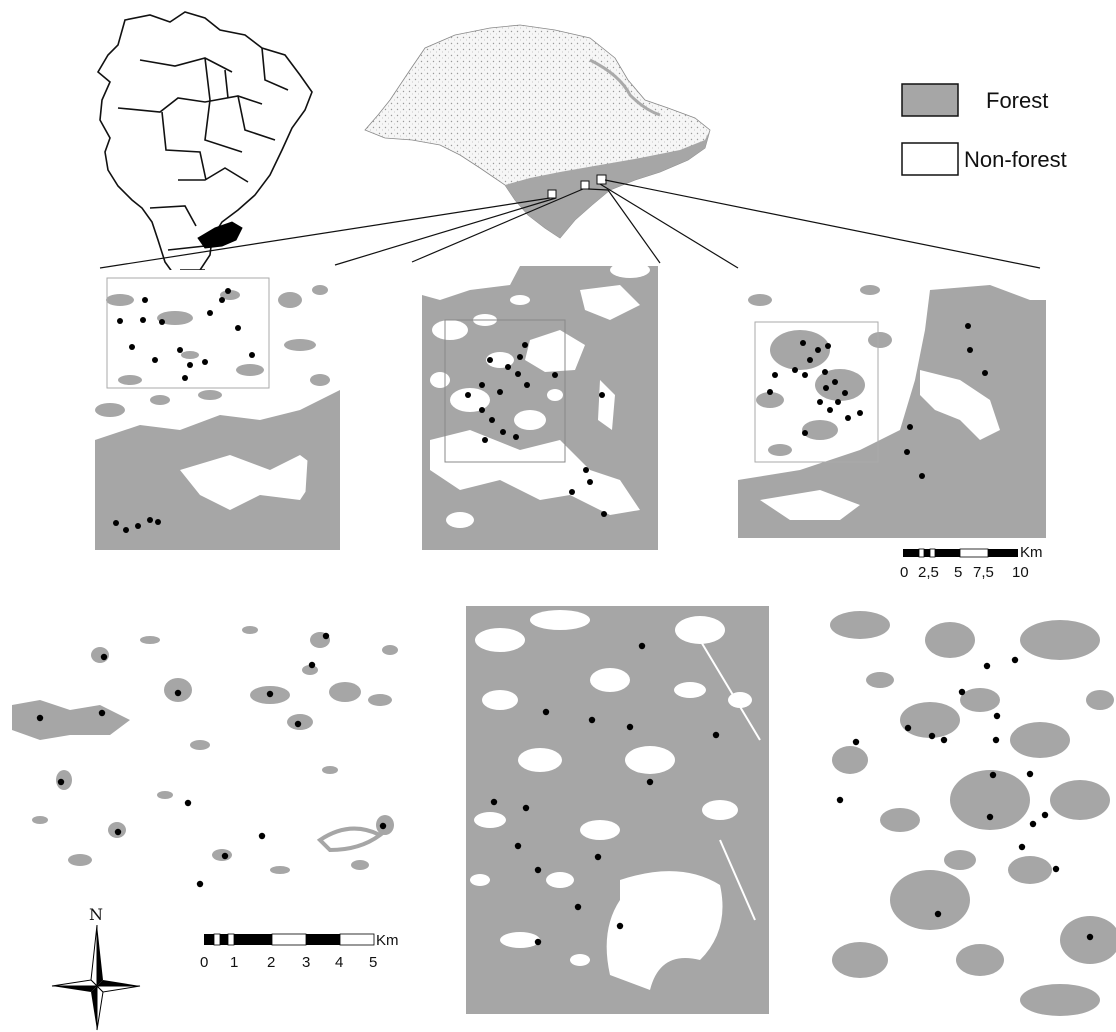 The height and width of the screenshot is (1032, 1116). Describe the element at coordinates (220, 235) in the screenshot. I see `sao-paulo-state-highlight` at that location.